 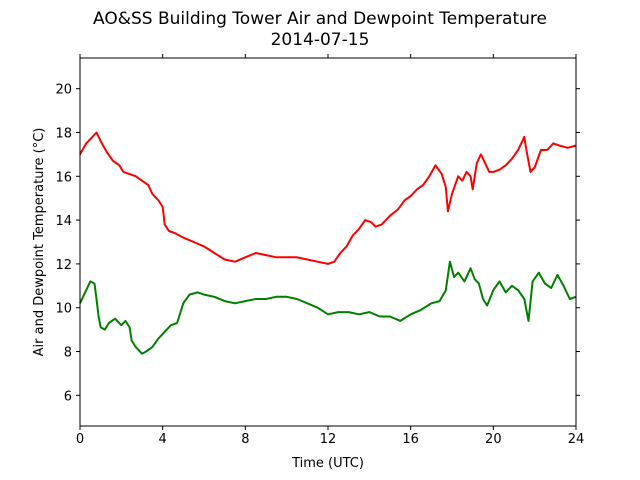 I want to click on y-tick-label: 16, so click(x=63, y=177).